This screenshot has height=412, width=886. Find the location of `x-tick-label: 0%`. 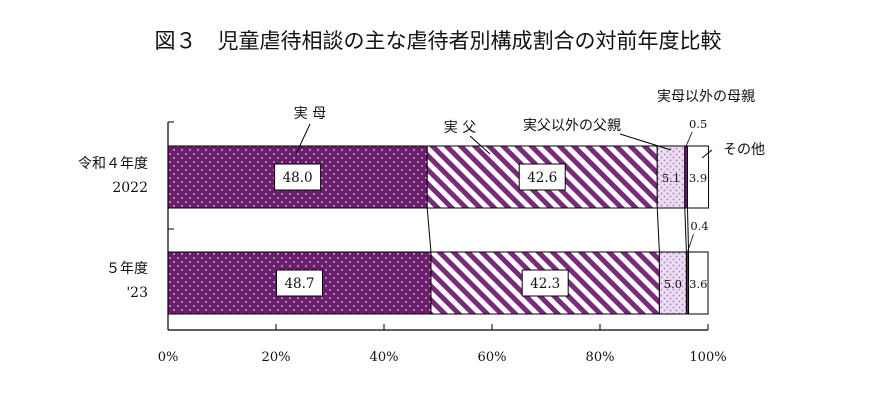

x-tick-label: 0% is located at coordinates (168, 357).